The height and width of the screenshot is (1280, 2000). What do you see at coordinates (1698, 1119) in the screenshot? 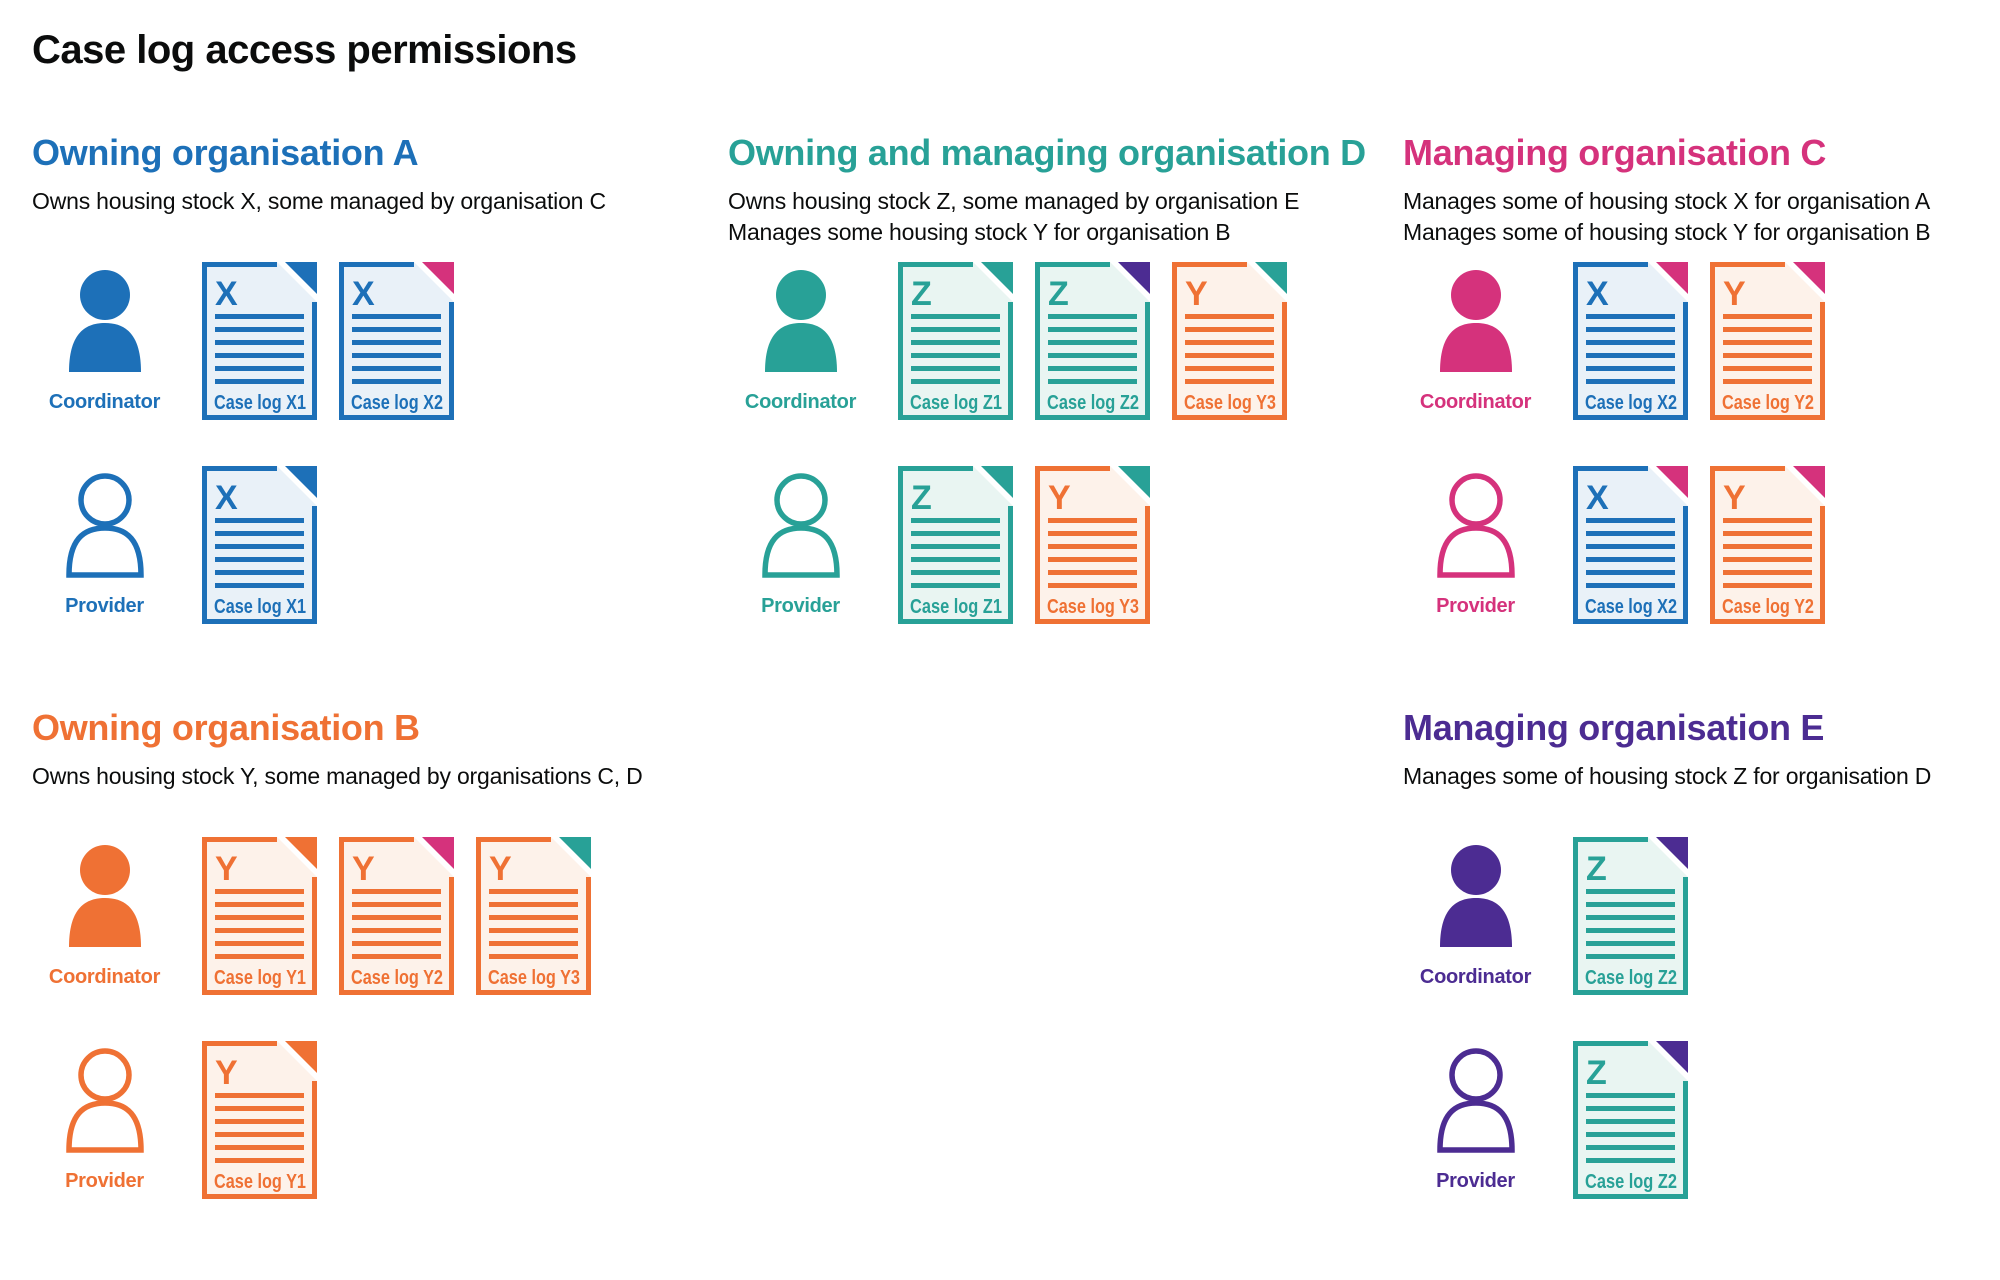
I see `provider-row: Provider Z Case log Z2` at bounding box center [1698, 1119].